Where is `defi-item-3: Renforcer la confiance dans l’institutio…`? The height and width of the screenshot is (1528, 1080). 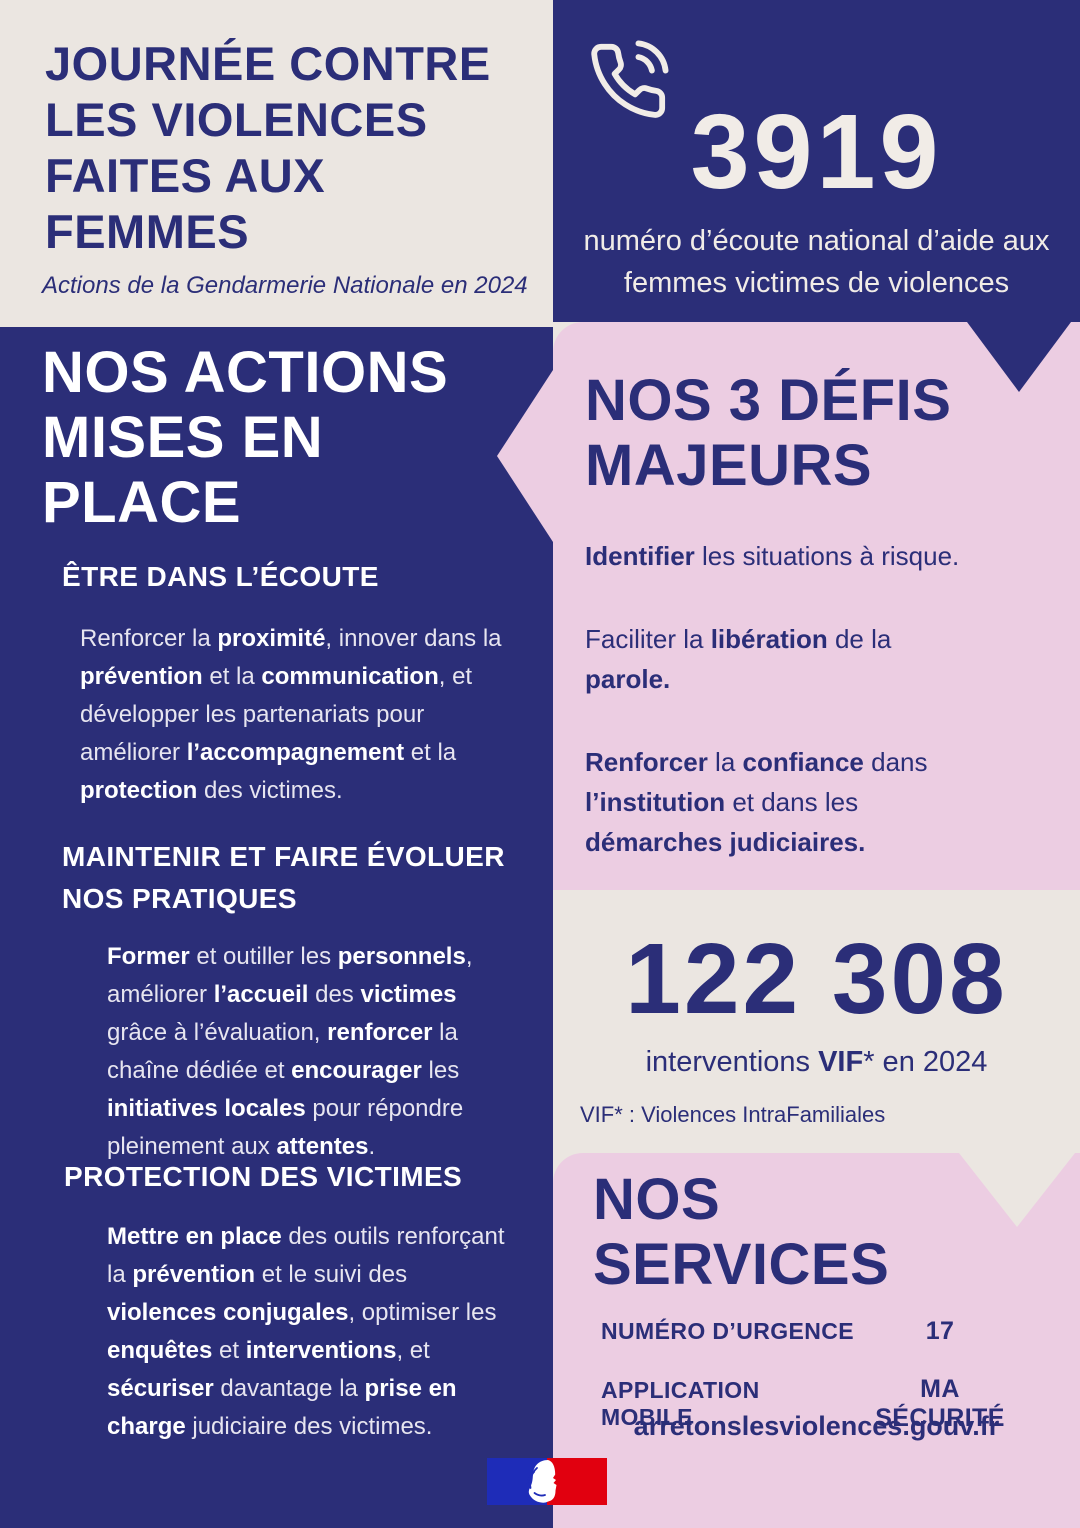 defi-item-3: Renforcer la confiance dans l’institutio… is located at coordinates (756, 802).